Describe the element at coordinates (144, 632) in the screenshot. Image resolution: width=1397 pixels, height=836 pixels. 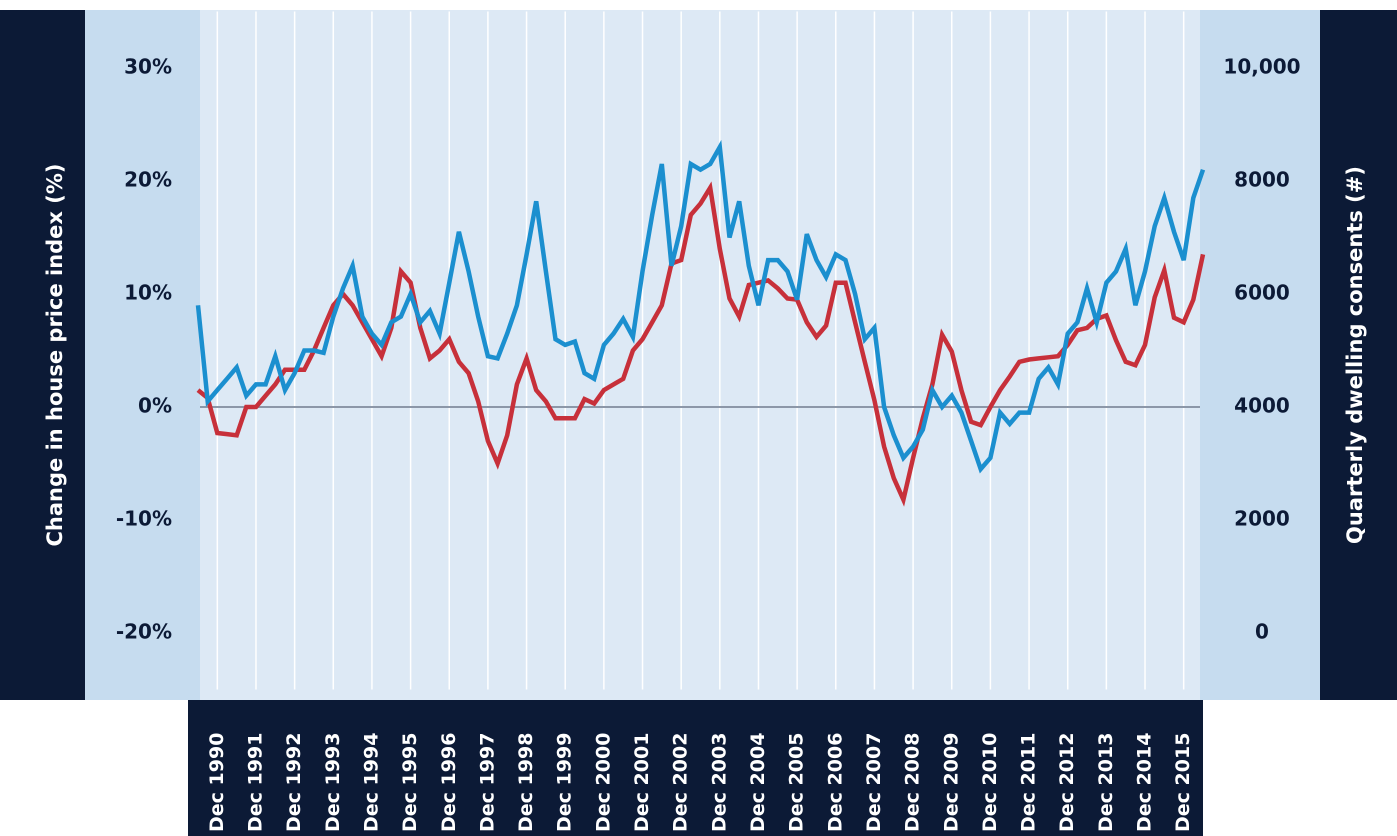
I see `y-tick-label: -20%` at that location.